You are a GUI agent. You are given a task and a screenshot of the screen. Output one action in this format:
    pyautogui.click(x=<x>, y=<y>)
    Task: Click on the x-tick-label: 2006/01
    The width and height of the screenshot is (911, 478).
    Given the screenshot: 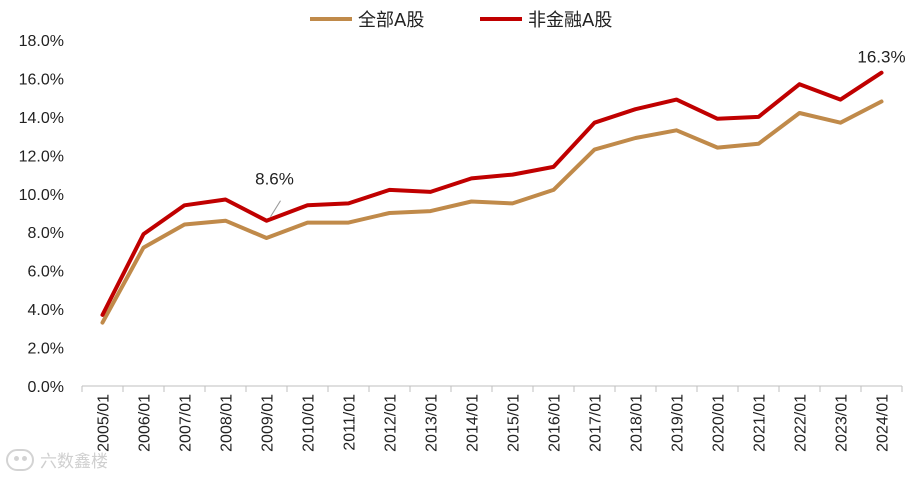 What is the action you would take?
    pyautogui.click(x=145, y=423)
    